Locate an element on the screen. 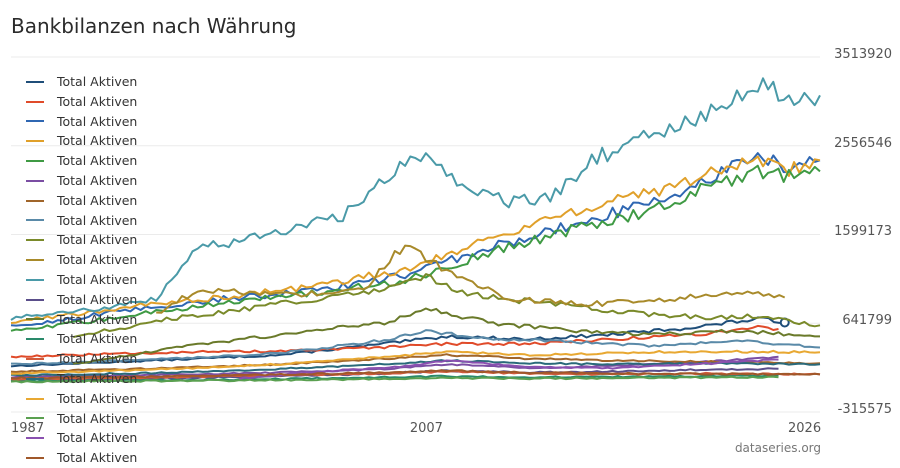 The height and width of the screenshot is (468, 900). source-credit: dataseries.org is located at coordinates (777, 448).